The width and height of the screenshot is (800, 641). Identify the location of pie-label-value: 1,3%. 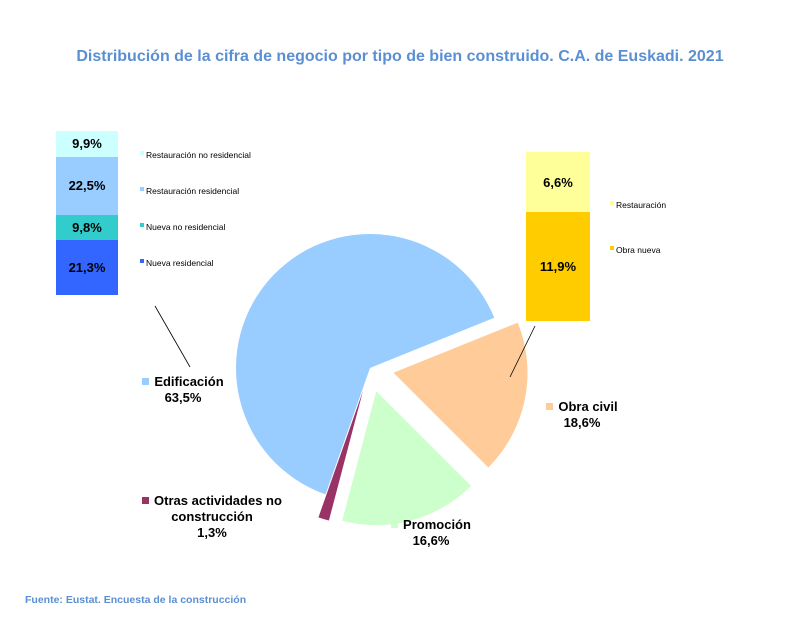
(212, 532).